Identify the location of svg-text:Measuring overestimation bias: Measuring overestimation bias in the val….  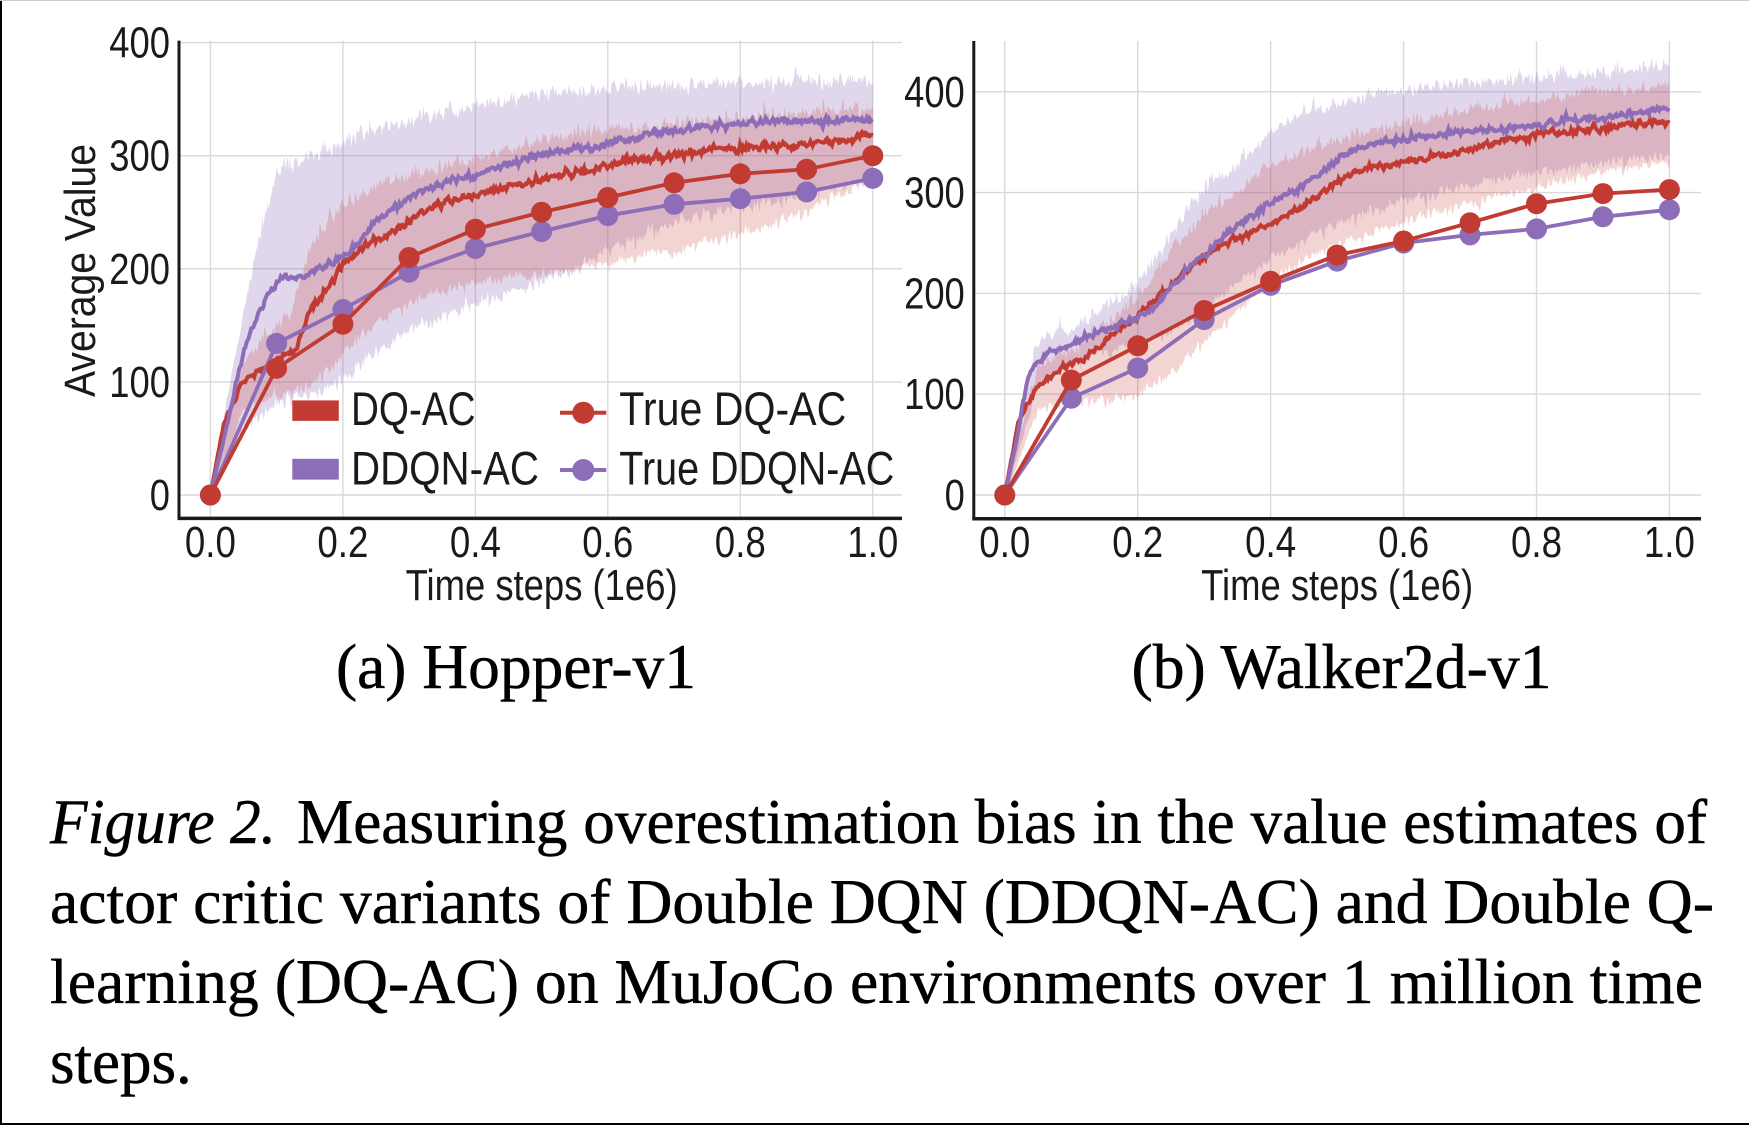
(1002, 822).